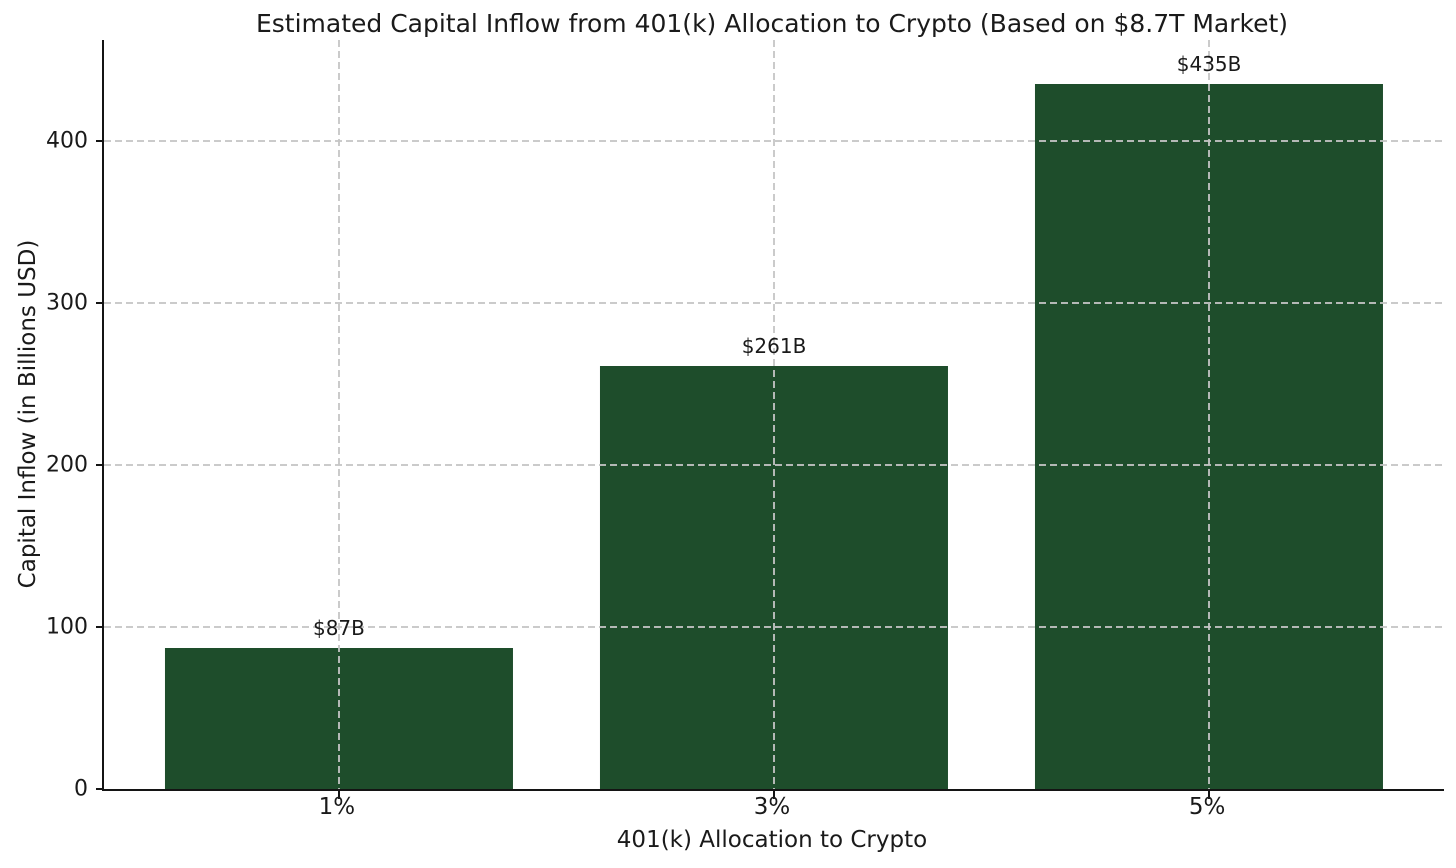 This screenshot has width=1456, height=868. Describe the element at coordinates (1207, 807) in the screenshot. I see `x-tick-label: 5%` at that location.